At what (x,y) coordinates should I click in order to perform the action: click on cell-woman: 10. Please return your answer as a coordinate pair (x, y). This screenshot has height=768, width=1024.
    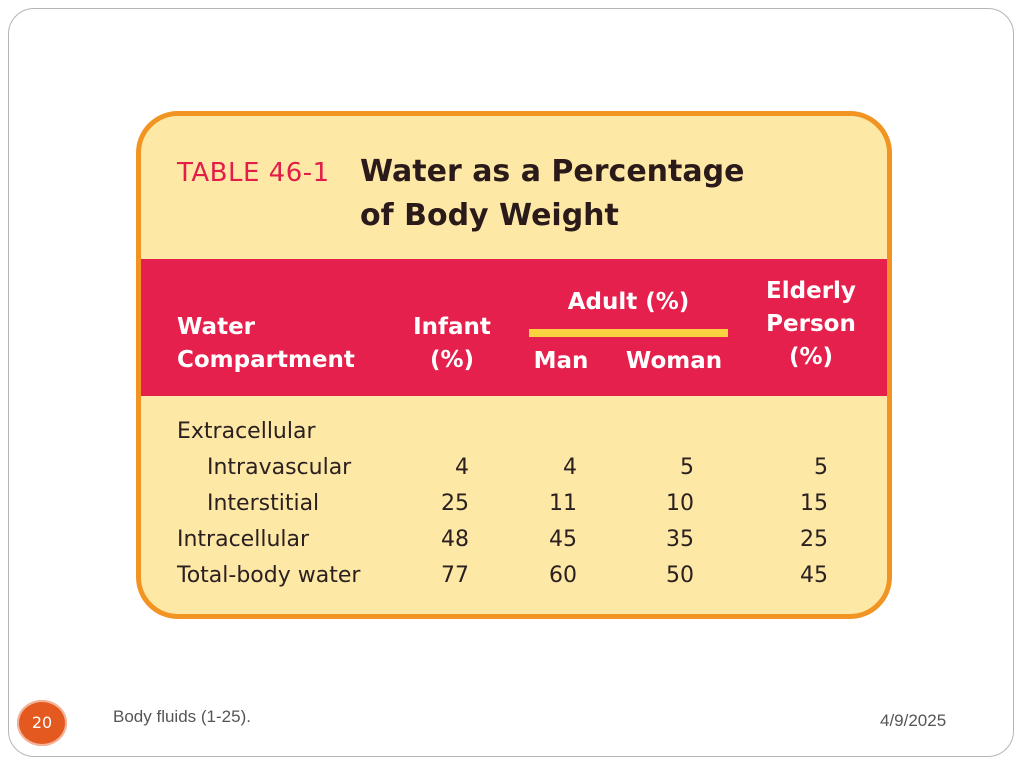
    Looking at the image, I should click on (680, 503).